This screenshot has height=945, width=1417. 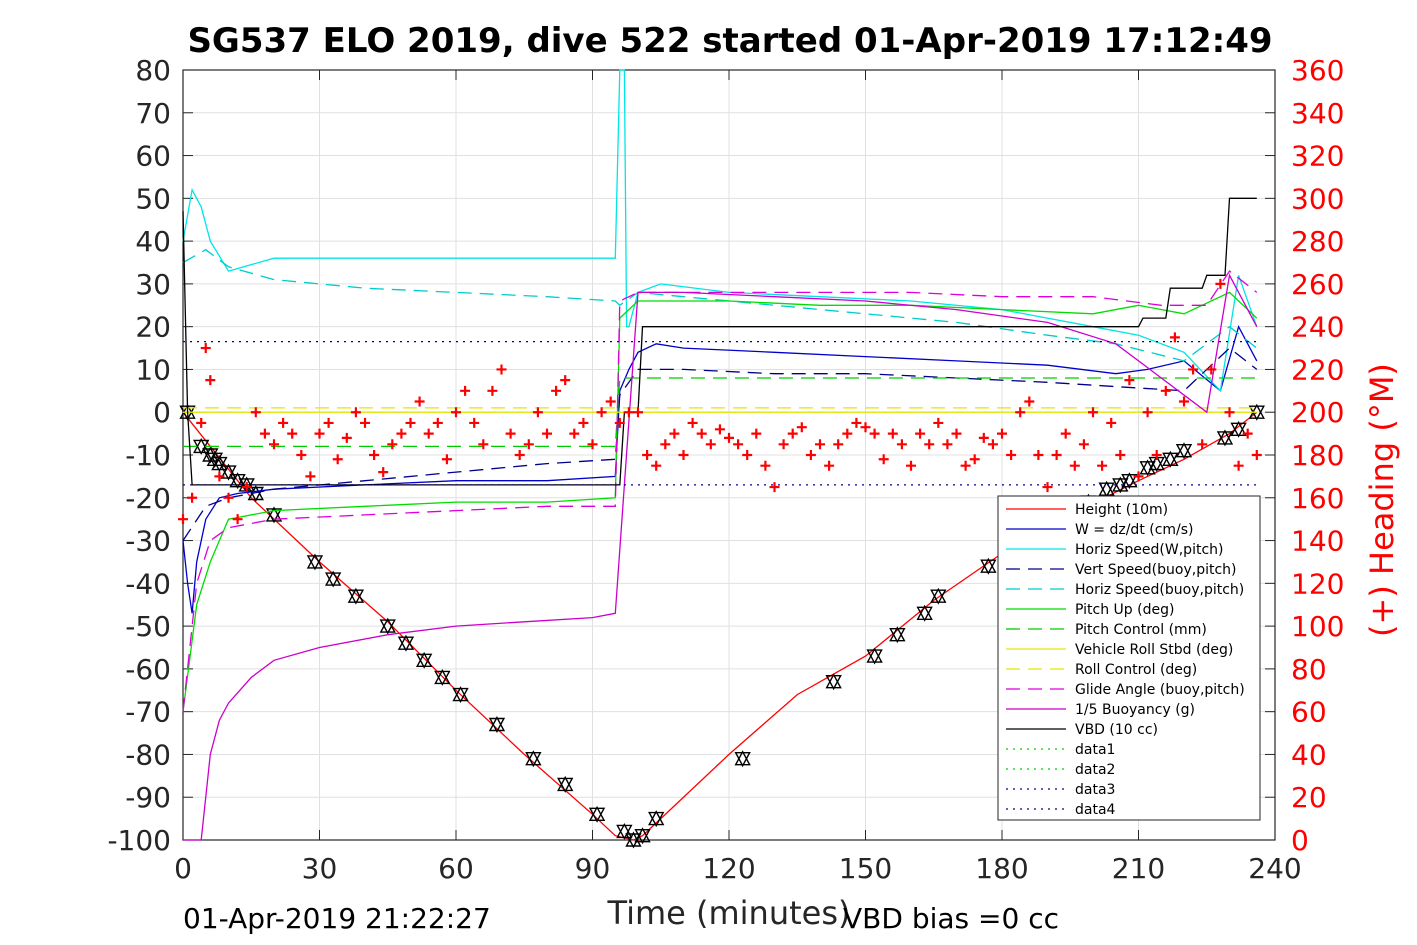 I want to click on y-tick-label: 40, so click(x=153, y=241).